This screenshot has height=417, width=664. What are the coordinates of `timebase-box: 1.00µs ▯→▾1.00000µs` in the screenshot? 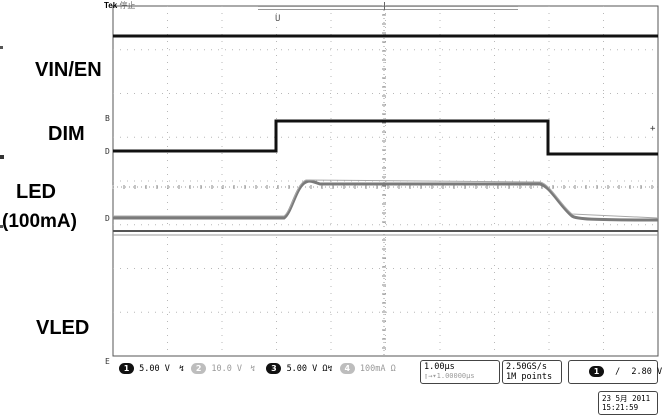 It's located at (460, 372).